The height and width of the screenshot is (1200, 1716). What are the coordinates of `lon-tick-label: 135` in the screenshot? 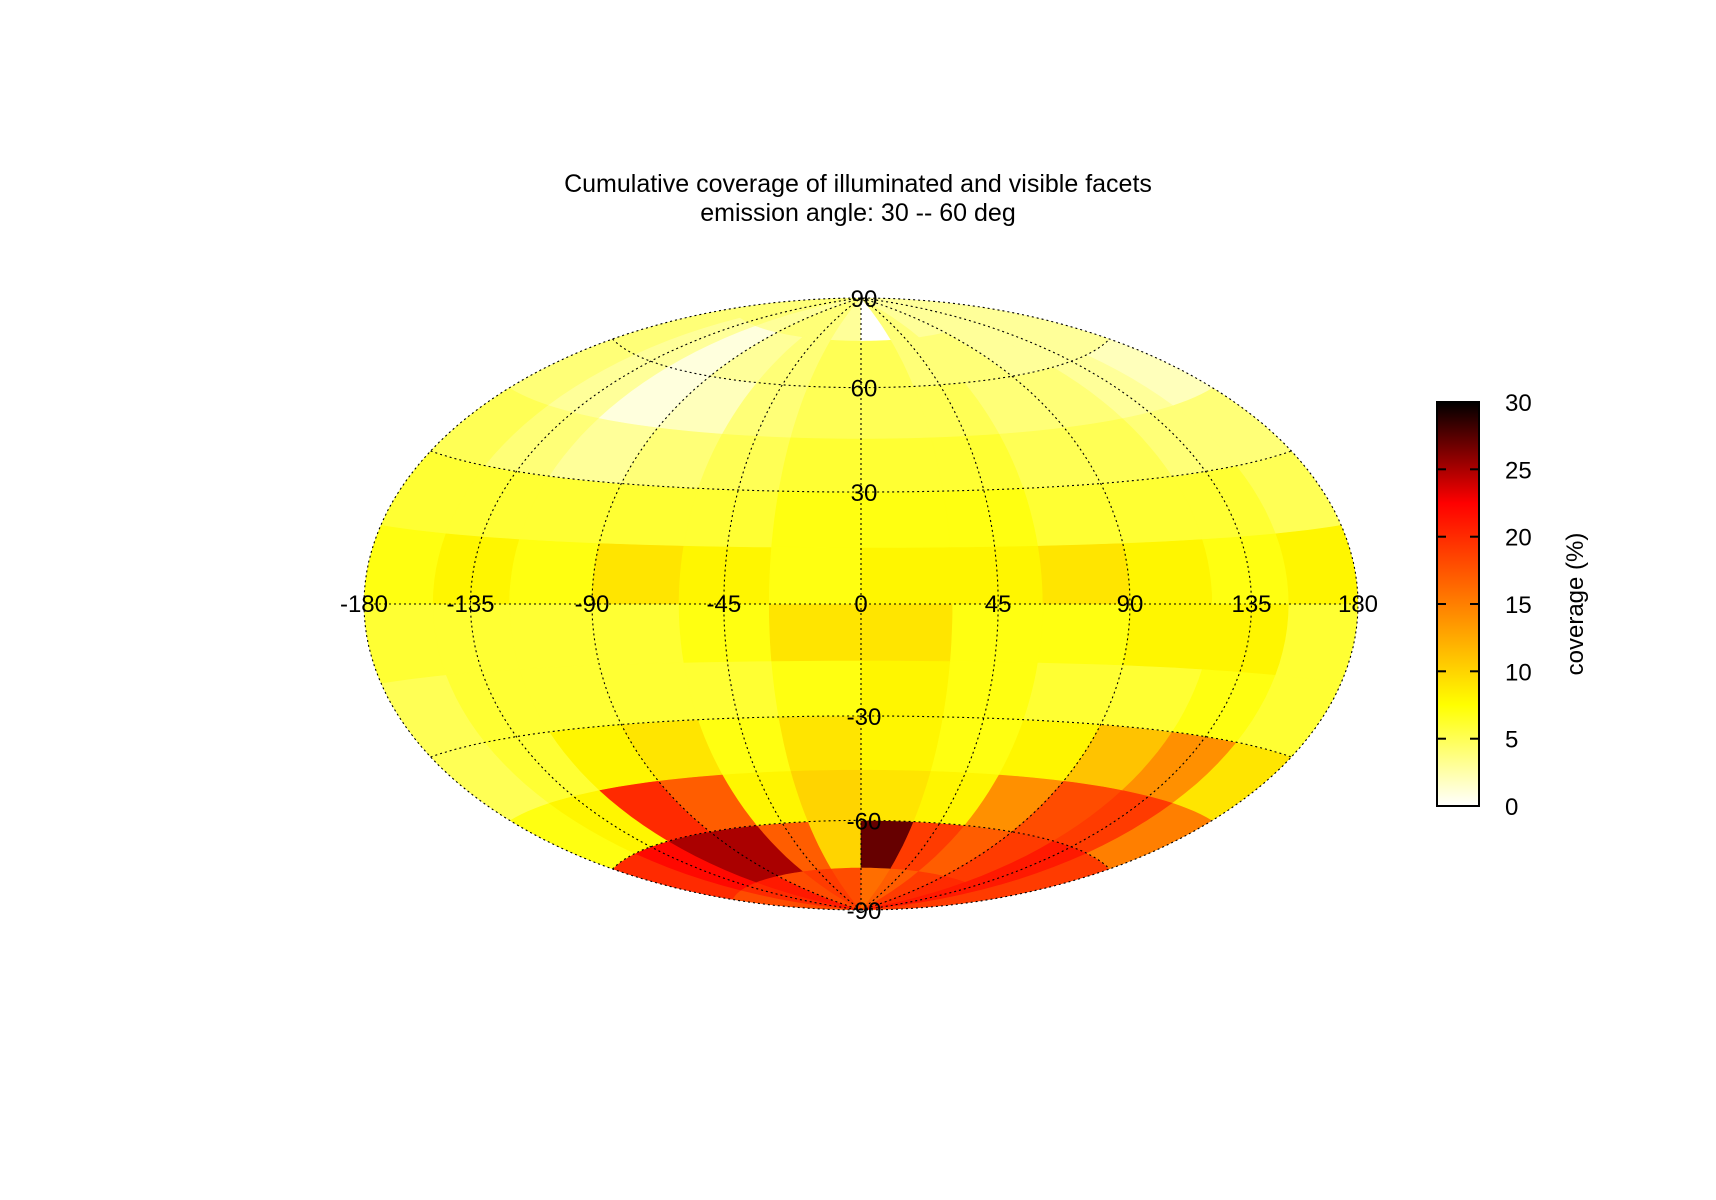 It's located at (1251, 604).